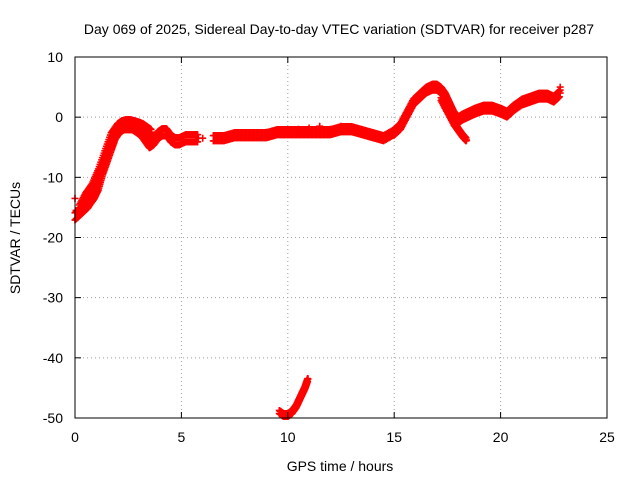  What do you see at coordinates (53, 298) in the screenshot?
I see `y-tick-label: -30` at bounding box center [53, 298].